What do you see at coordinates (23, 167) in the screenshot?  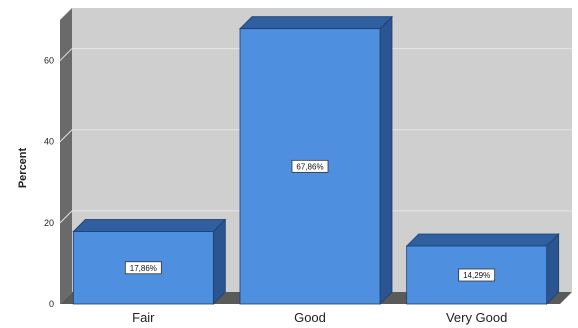 I see `y-axis-title: Percent` at bounding box center [23, 167].